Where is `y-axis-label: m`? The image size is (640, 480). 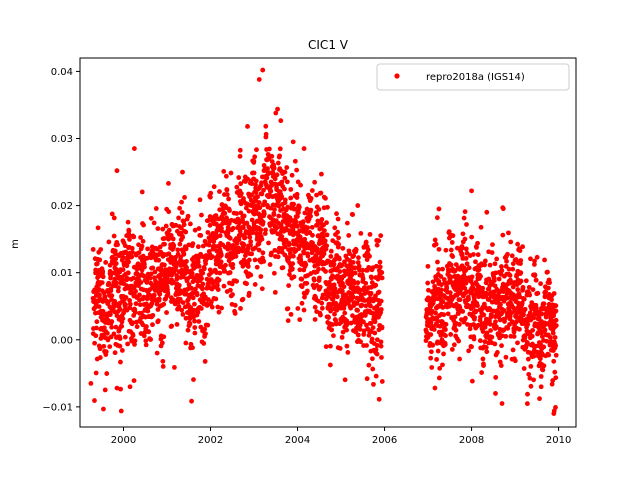 y-axis-label: m is located at coordinates (15, 244).